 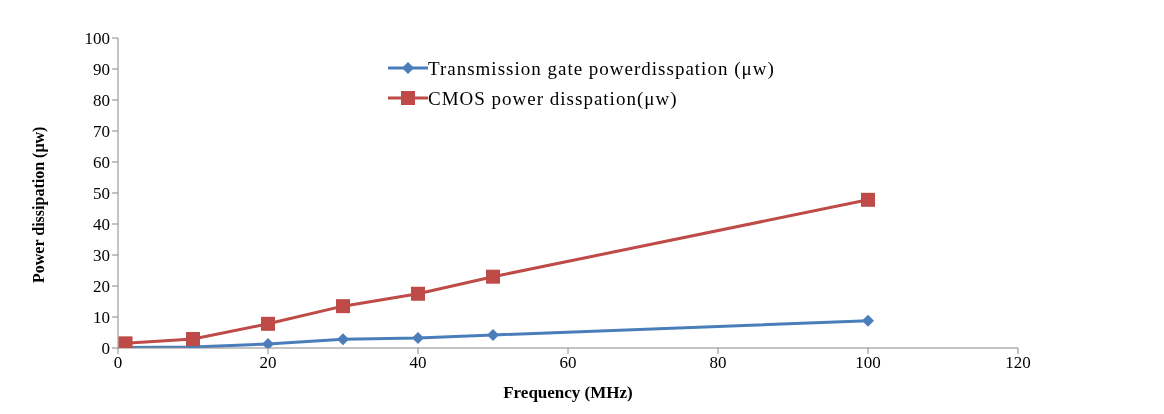 I want to click on x-tick-label: 20, so click(x=268, y=363).